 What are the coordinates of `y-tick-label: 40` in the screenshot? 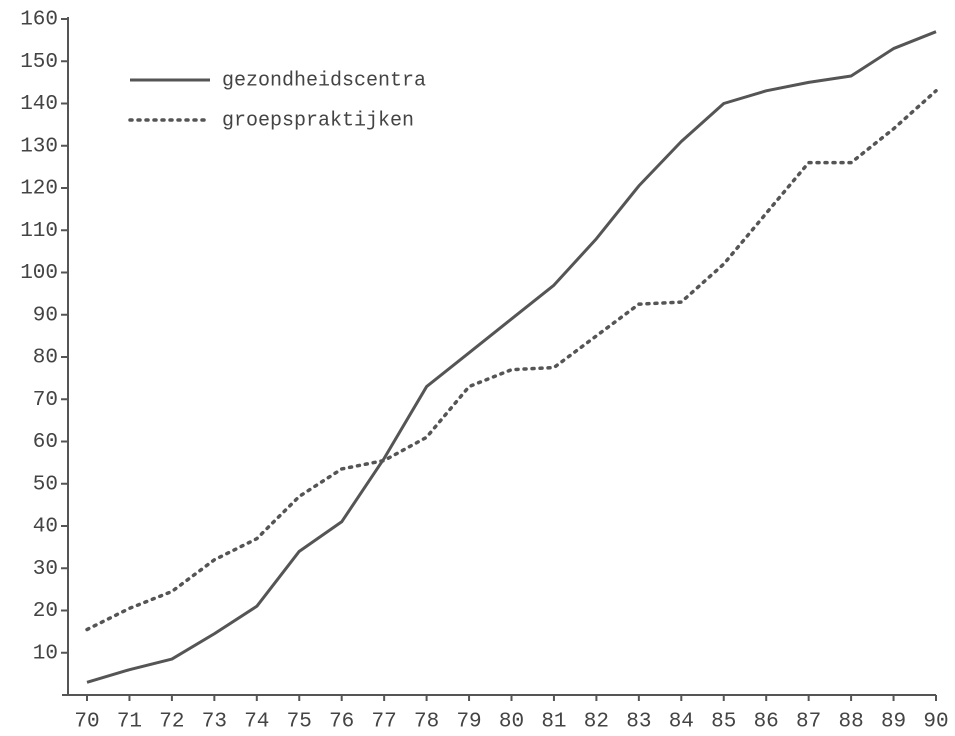 It's located at (45, 527).